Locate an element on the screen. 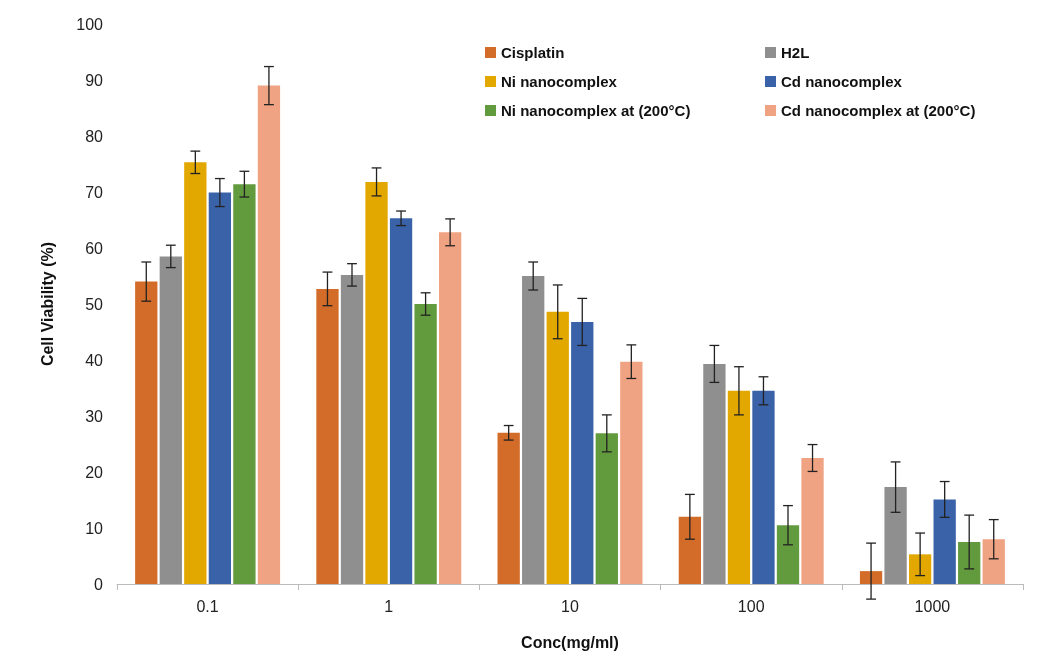  legend-label: H2L is located at coordinates (795, 52).